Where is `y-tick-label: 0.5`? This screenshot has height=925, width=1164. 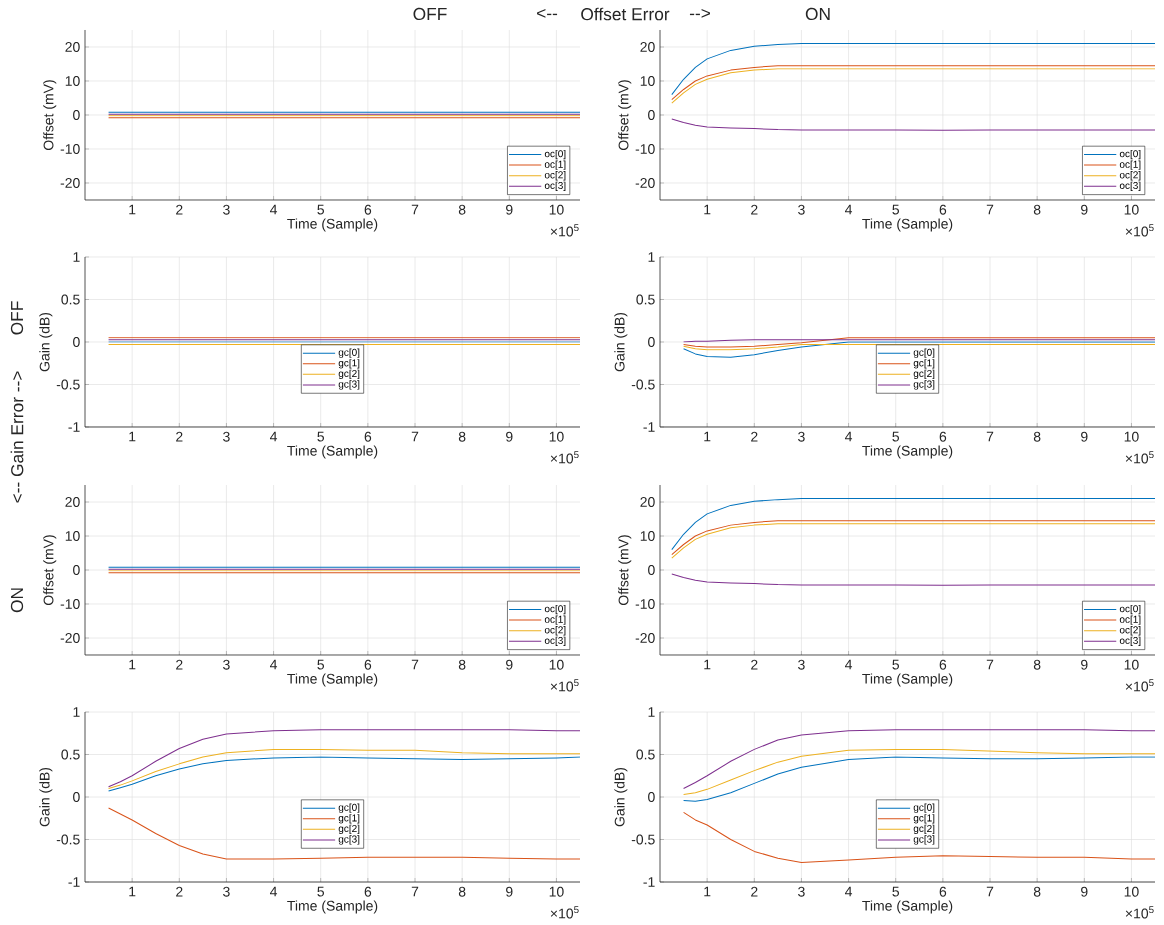
y-tick-label: 0.5 is located at coordinates (70, 754).